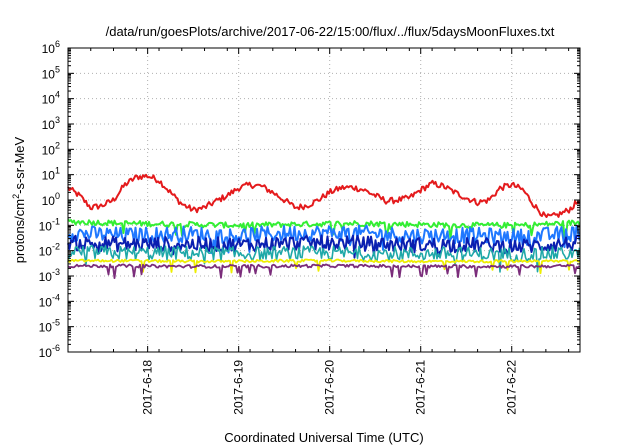  I want to click on y-tick-label: 10⁻¹, so click(49, 224).